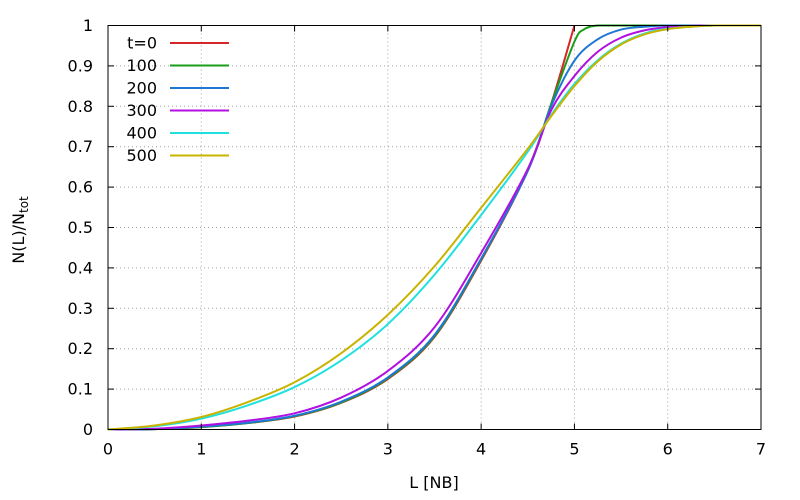  What do you see at coordinates (80, 146) in the screenshot?
I see `y-tick-label: 0.7` at bounding box center [80, 146].